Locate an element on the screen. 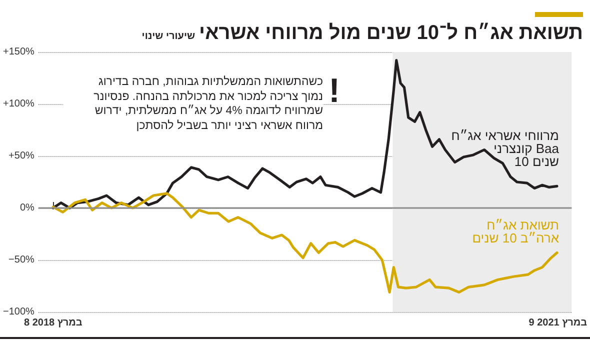 This screenshot has height=343, width=590. annotation: כשהתשואות הממשלתיות גבוהות, חברה בדירוג נמוך צריכה למכור את מרכולתה בהנחה. פנסיונר שמרוויח לדוגמה 4% על אג״ח ממשלתית, ידרוש מרווח אשראי רציני יותר בשביל להסתכן is located at coordinates (193, 104).